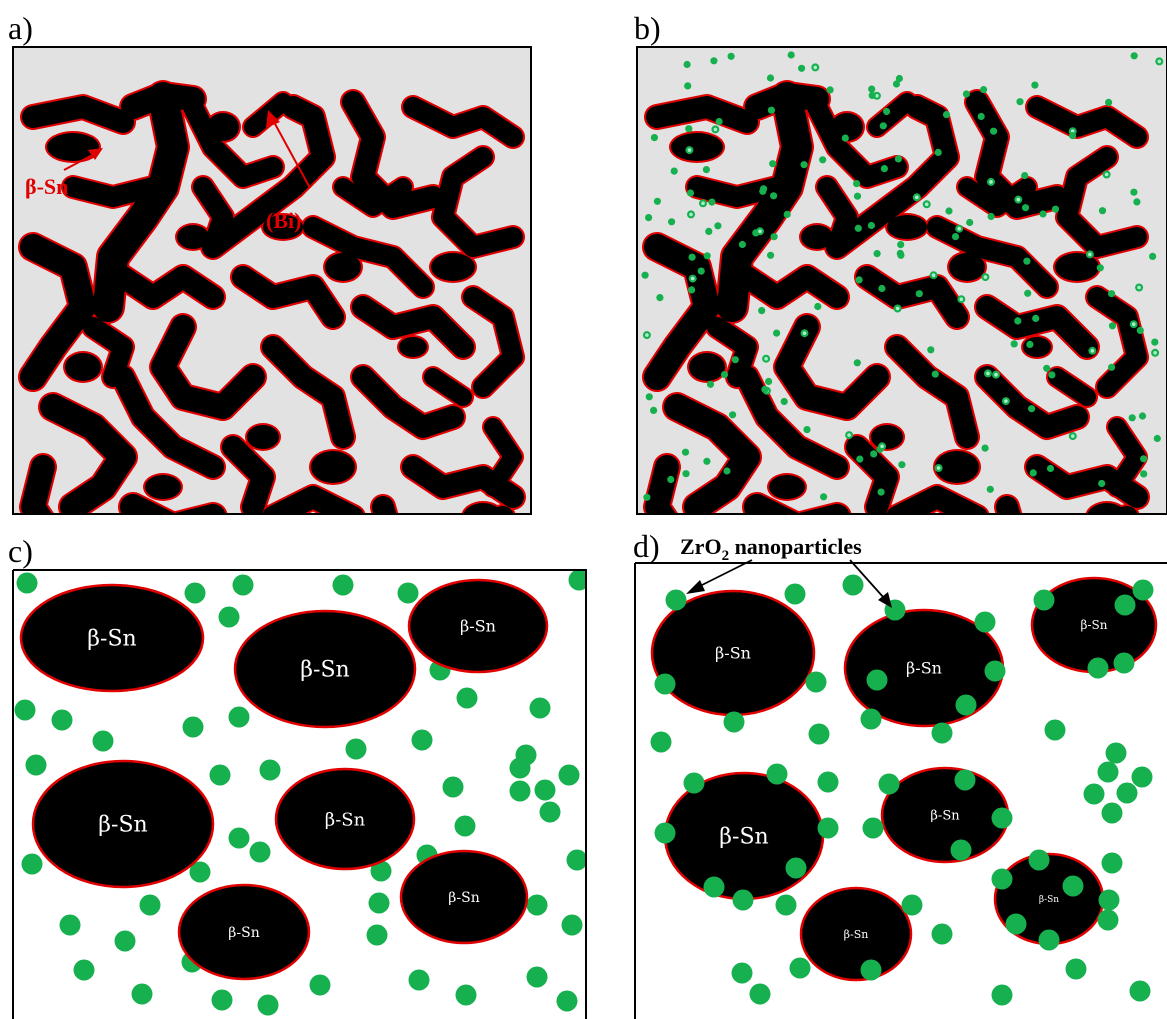 The image size is (1167, 1019). Describe the element at coordinates (646, 546) in the screenshot. I see `panel-label-d: d)` at that location.